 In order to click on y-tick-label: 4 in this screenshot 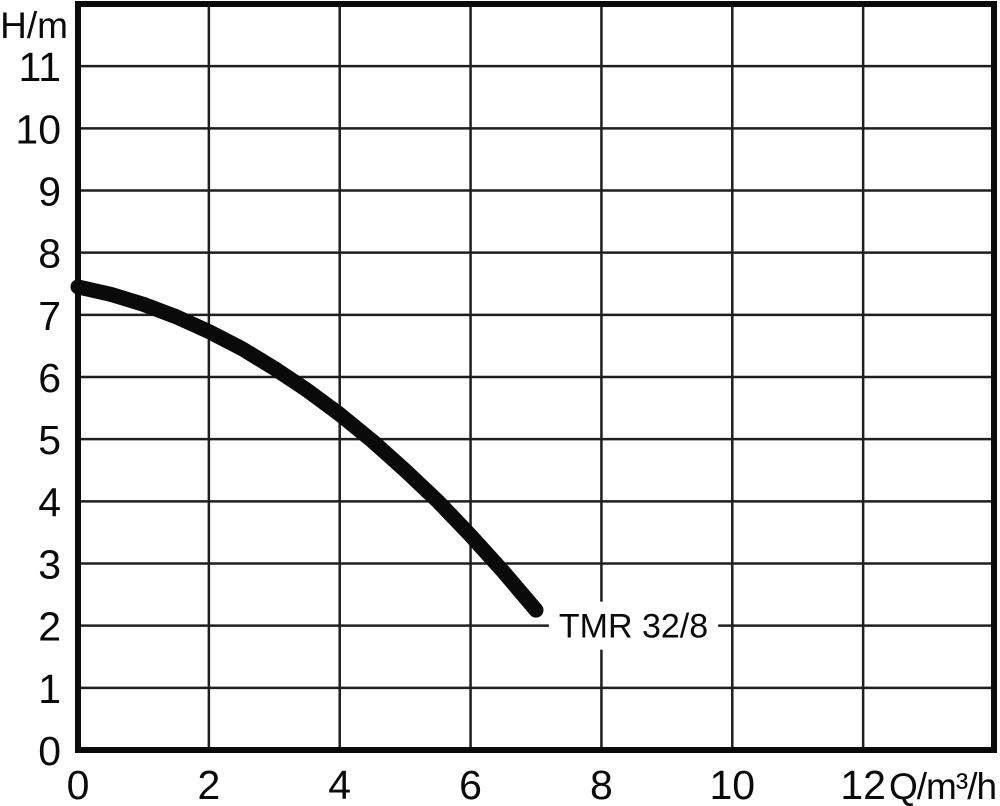, I will do `click(49, 502)`.